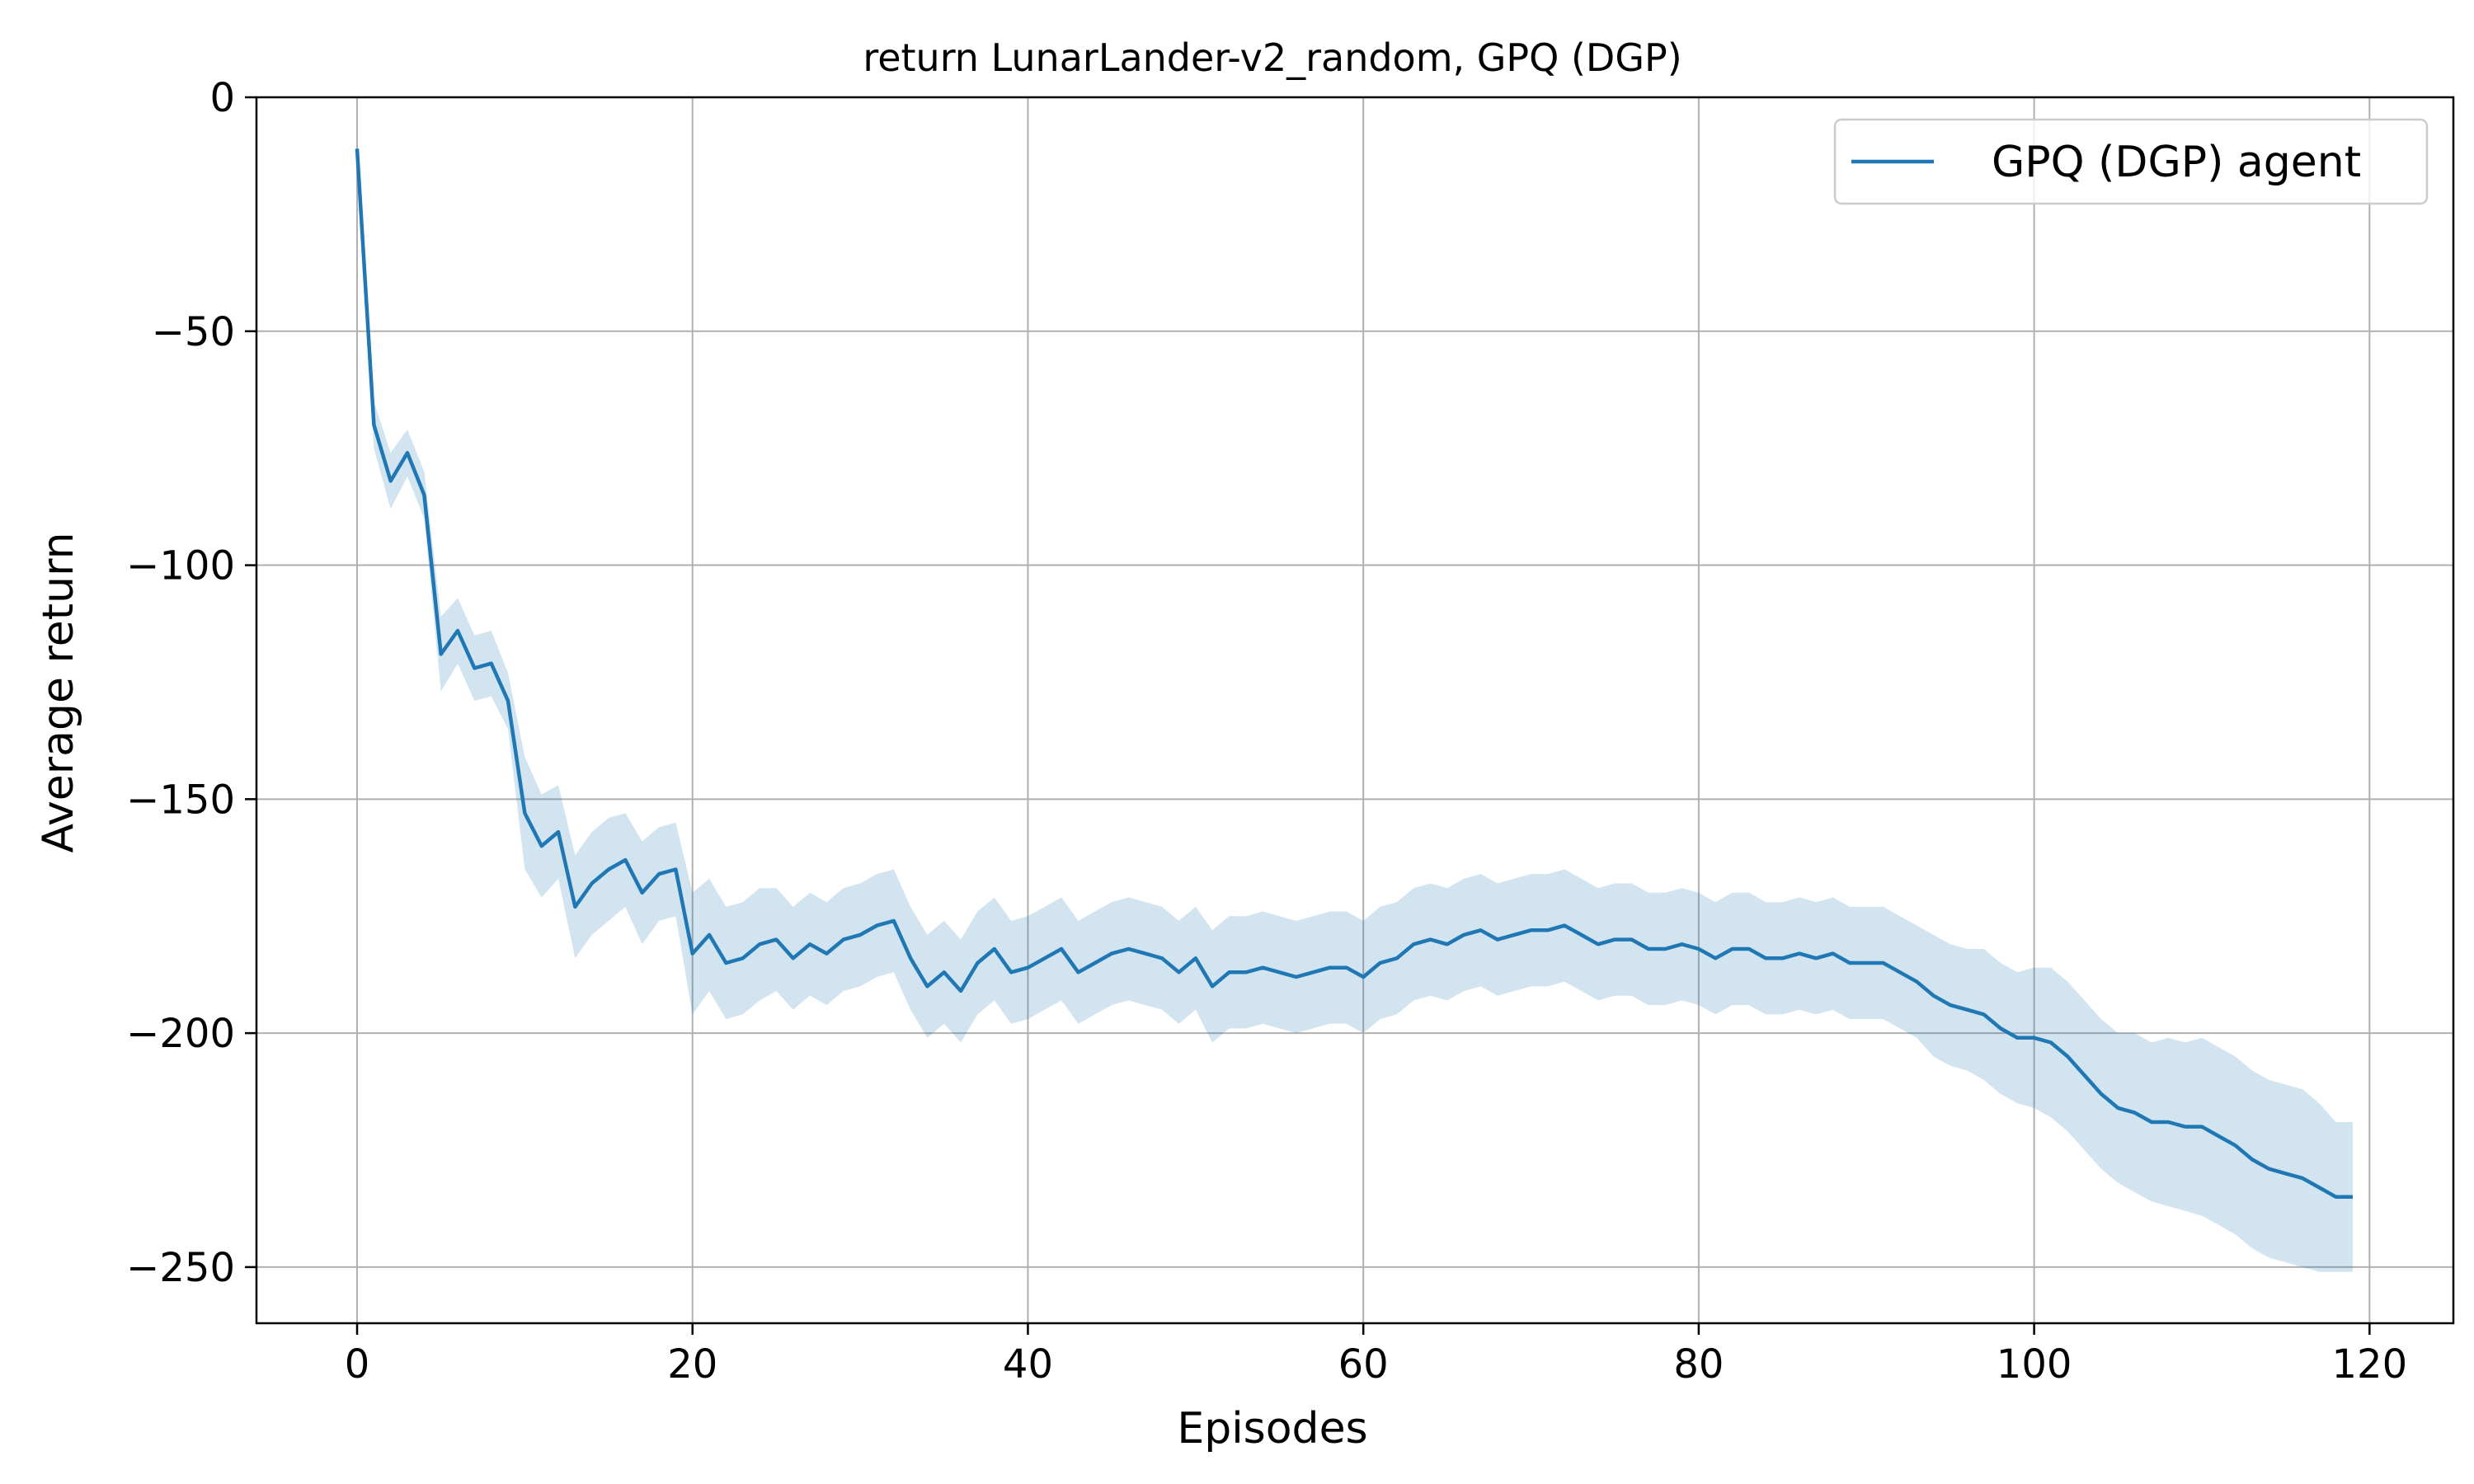 The width and height of the screenshot is (2474, 1484). I want to click on x-tick-label: 100, so click(2034, 1364).